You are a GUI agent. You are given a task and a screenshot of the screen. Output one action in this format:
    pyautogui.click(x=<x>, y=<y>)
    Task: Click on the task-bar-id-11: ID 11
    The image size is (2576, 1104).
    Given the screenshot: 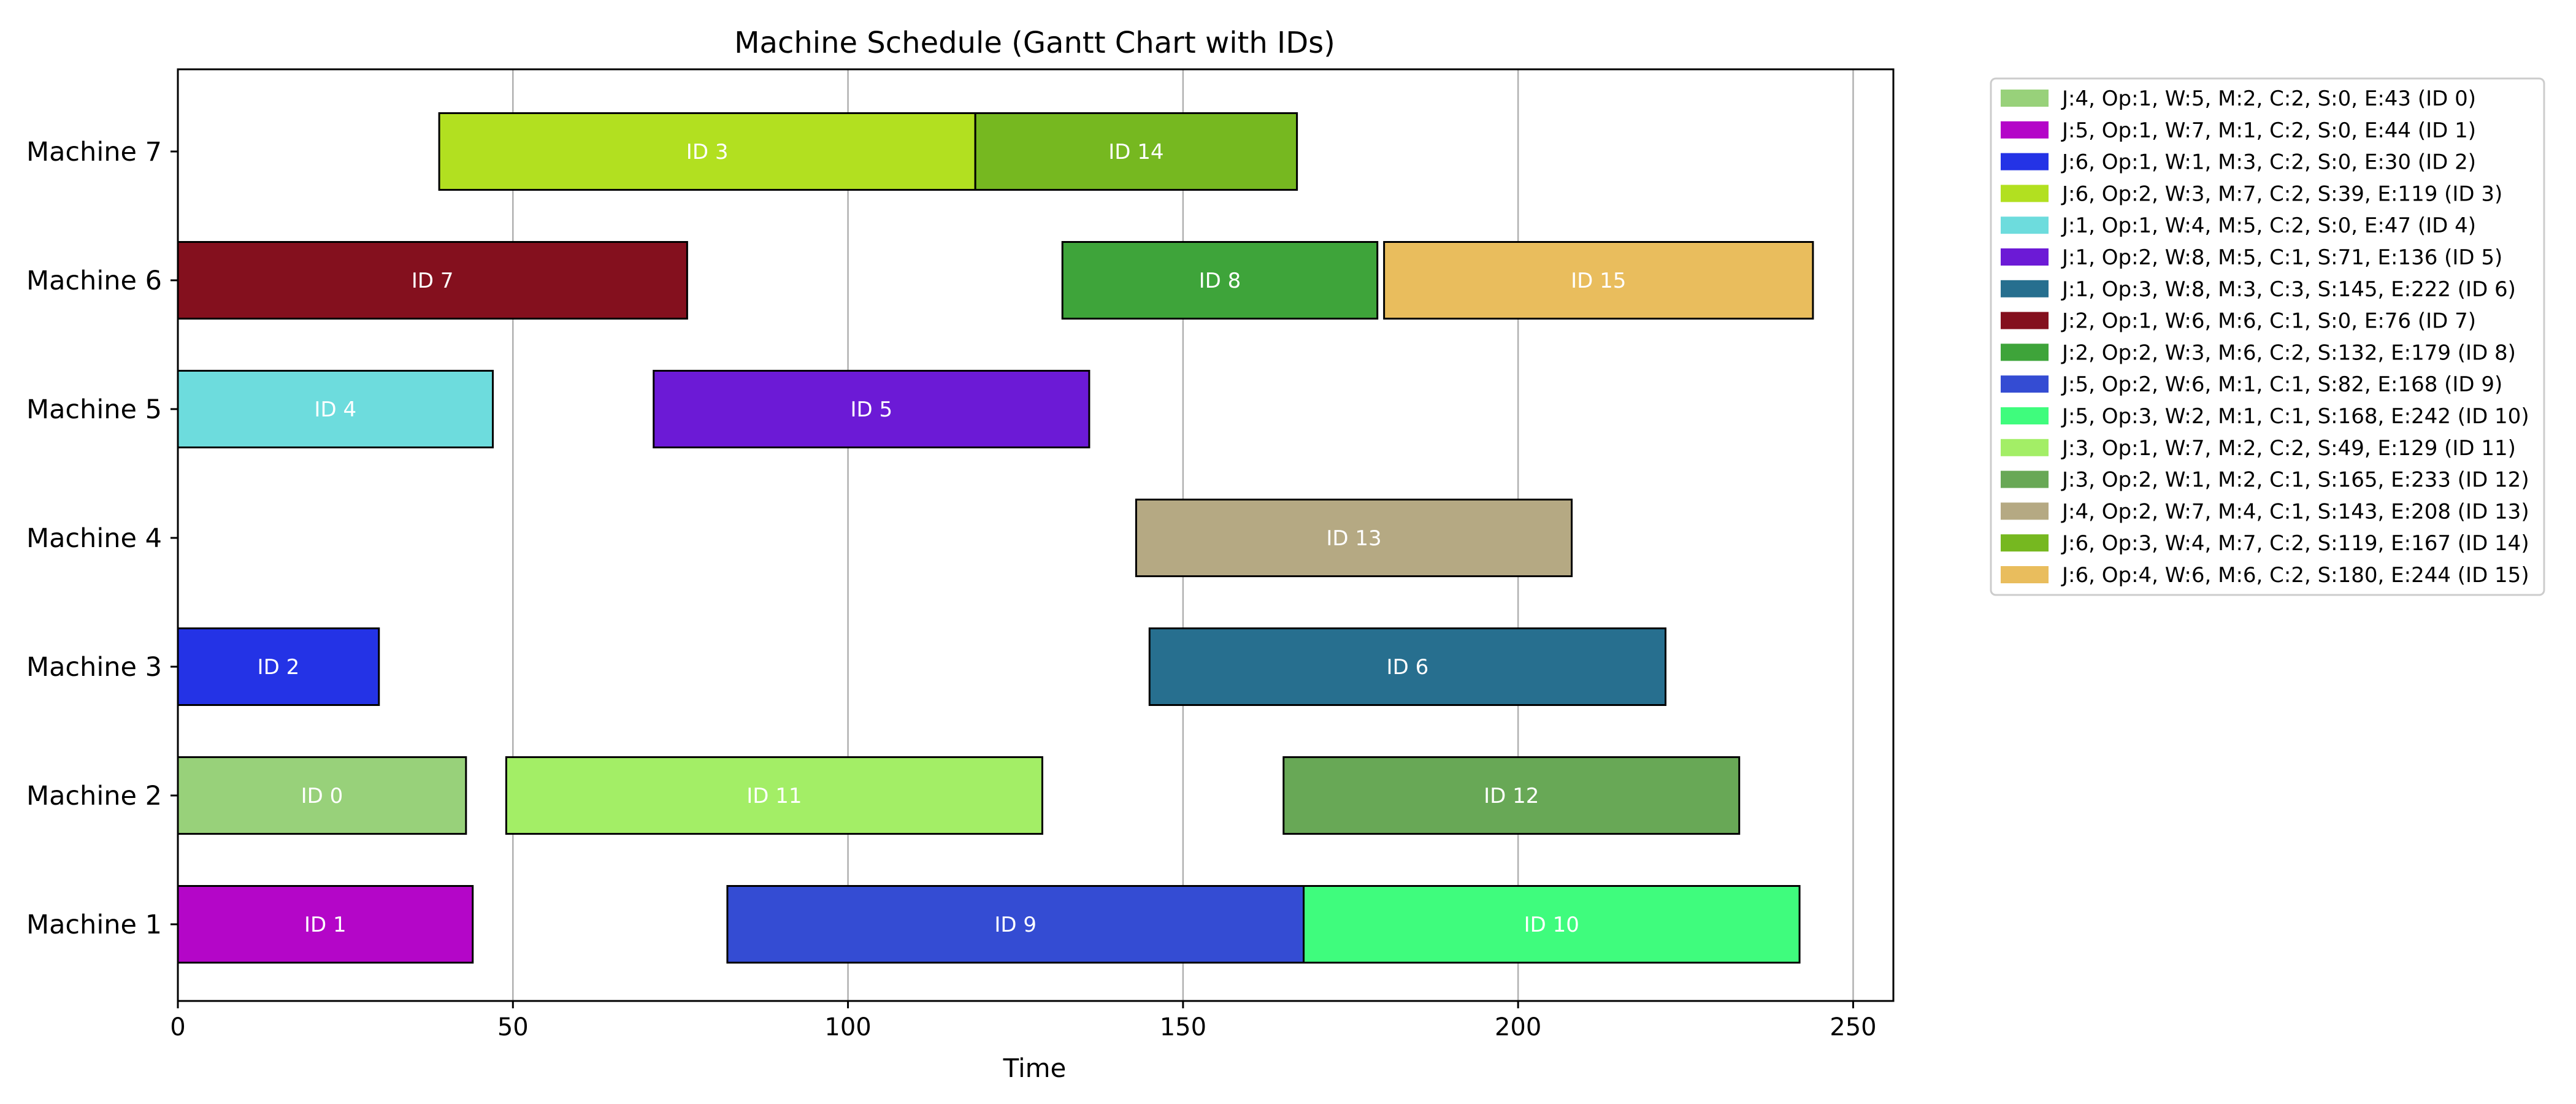 What is the action you would take?
    pyautogui.click(x=774, y=795)
    